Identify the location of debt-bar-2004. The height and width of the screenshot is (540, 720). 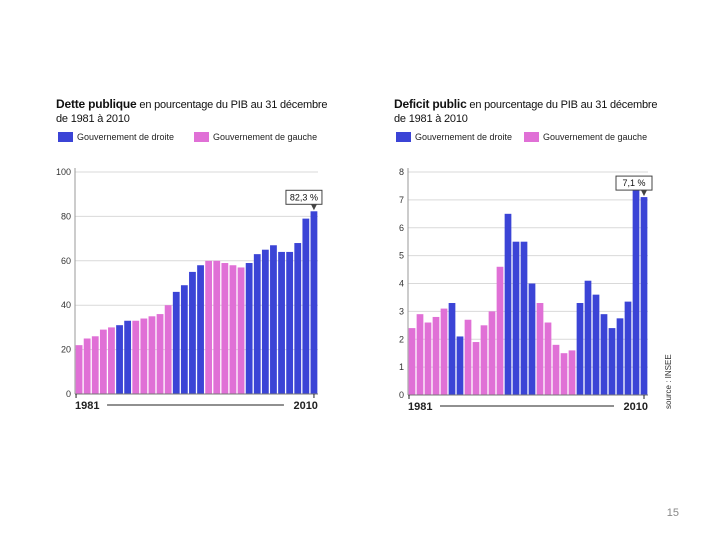
(265, 321).